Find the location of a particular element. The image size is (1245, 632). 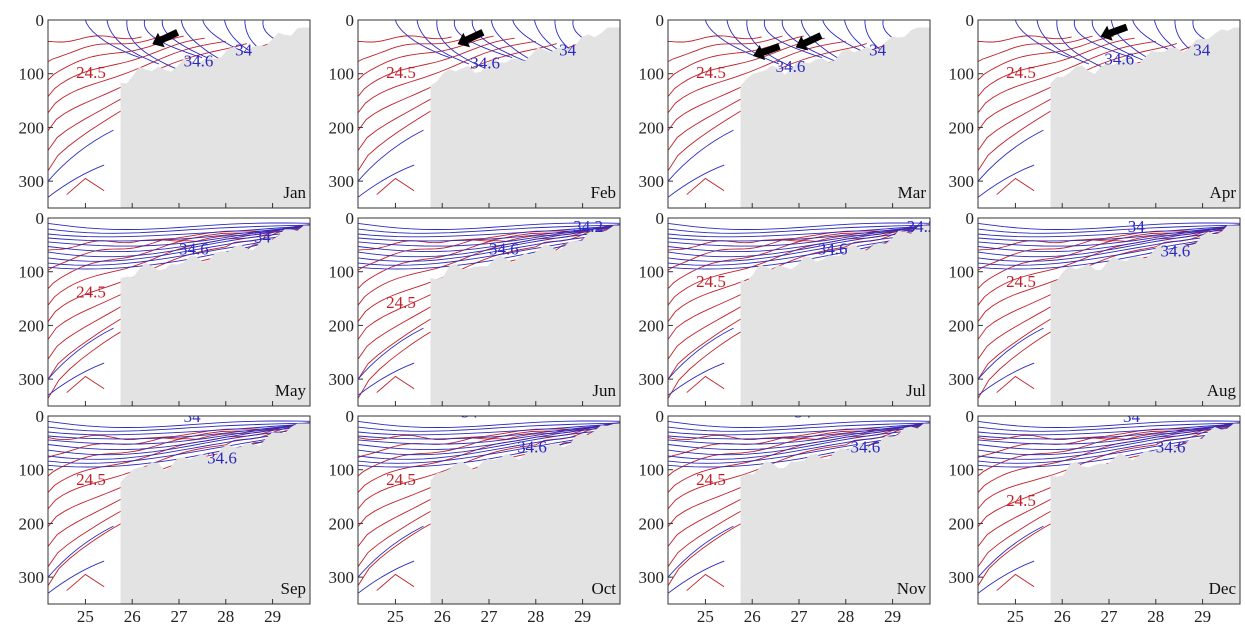

panel-oct: 24.5 34 34.6 Oct 0 100 200 300 25 26 27 28 29 is located at coordinates (475, 514).